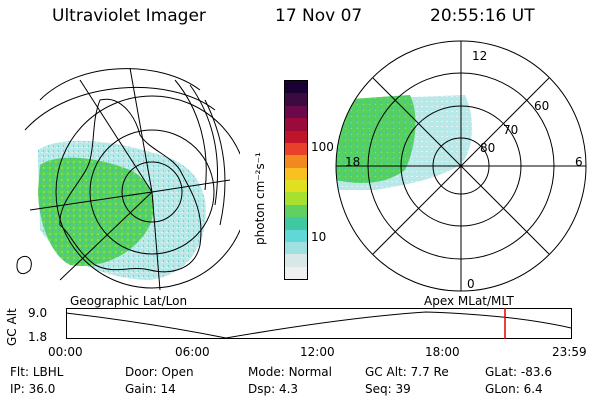  Describe the element at coordinates (122, 210) in the screenshot. I see `aurora-image-left` at that location.